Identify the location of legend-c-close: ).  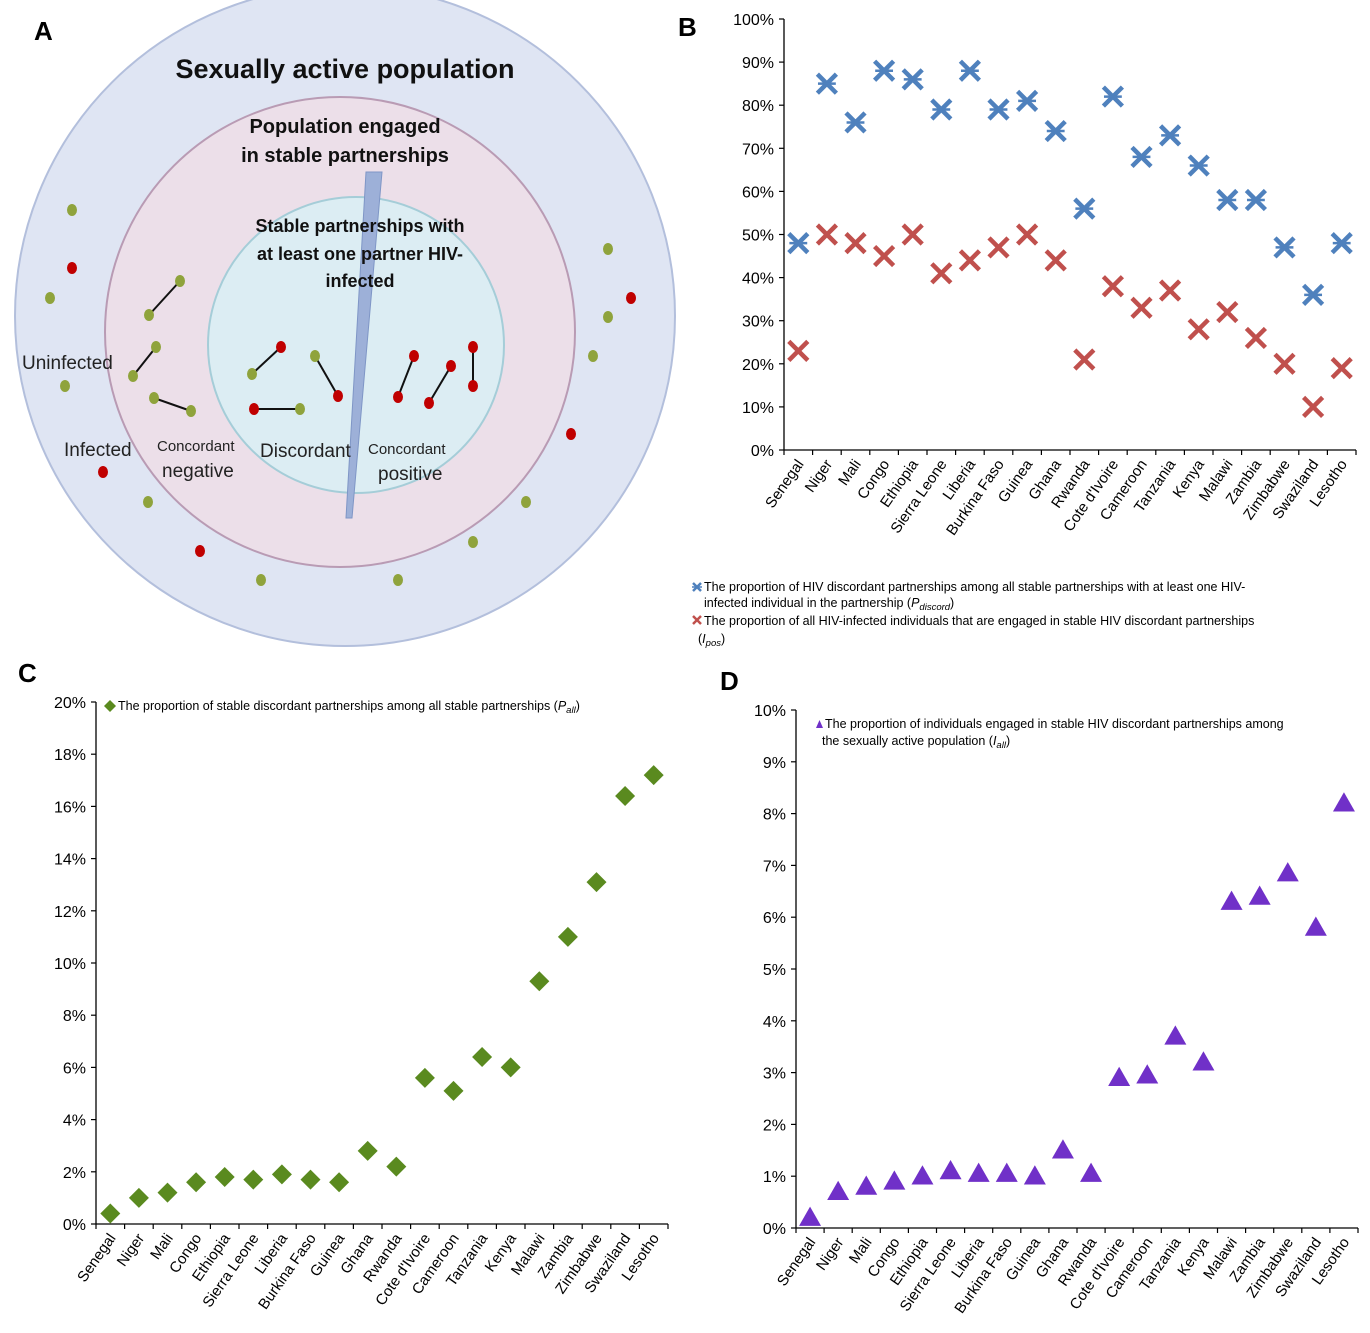
(578, 706).